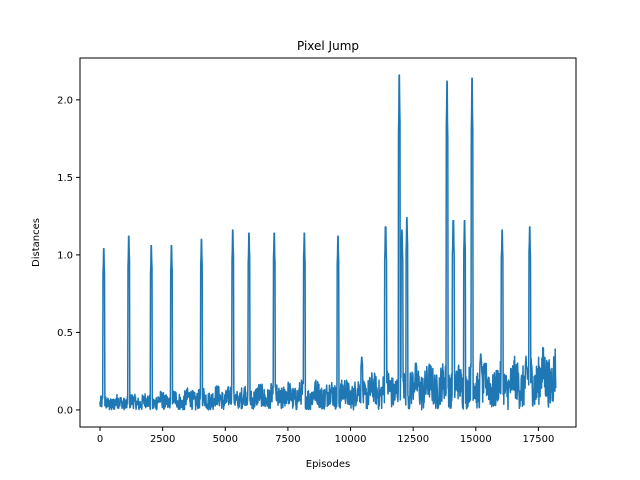  Describe the element at coordinates (65, 333) in the screenshot. I see `y-tick-label: 0.5` at that location.